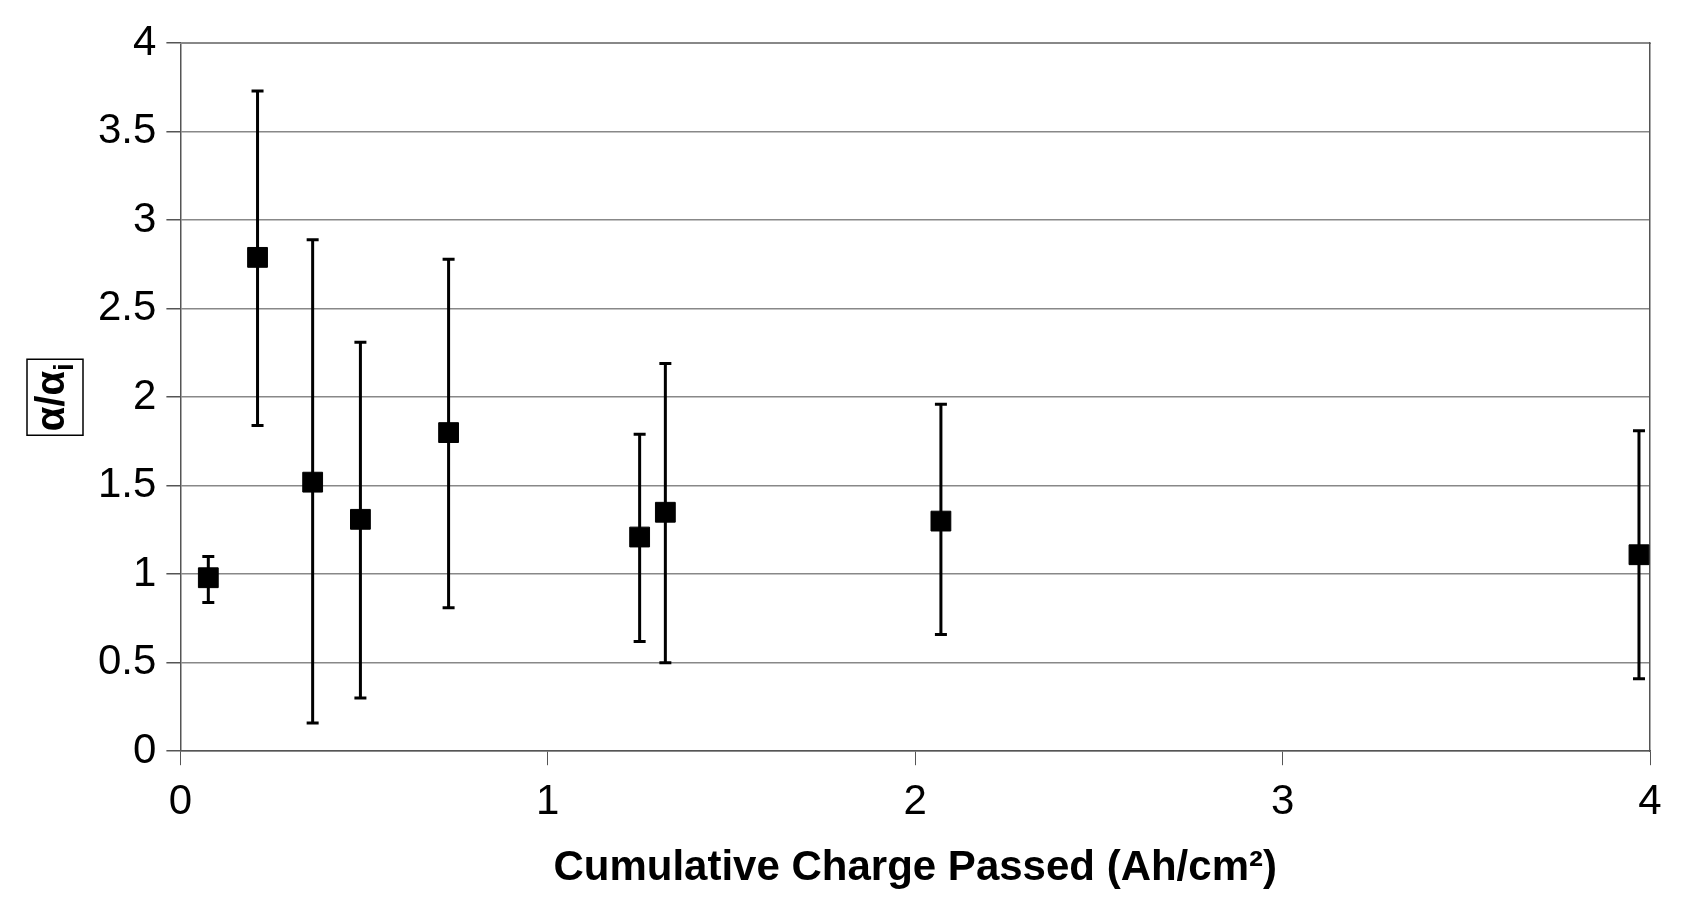  I want to click on y-tick-label: 0, so click(145, 748).